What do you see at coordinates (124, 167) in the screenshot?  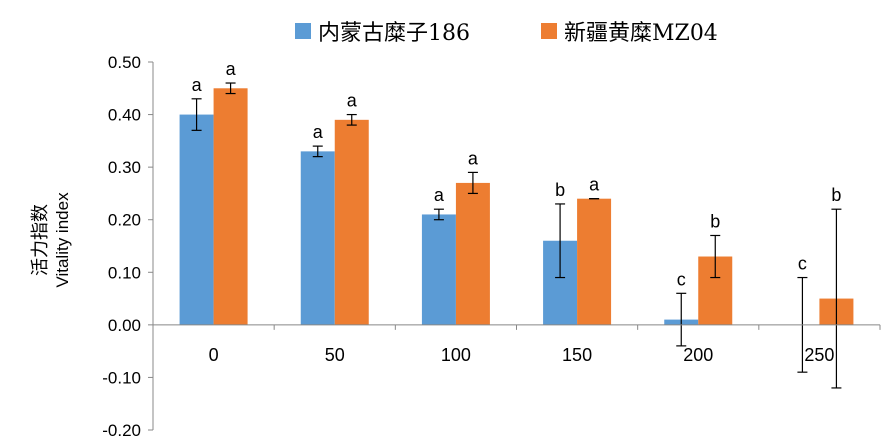 I see `y-tick-label: 0.30` at bounding box center [124, 167].